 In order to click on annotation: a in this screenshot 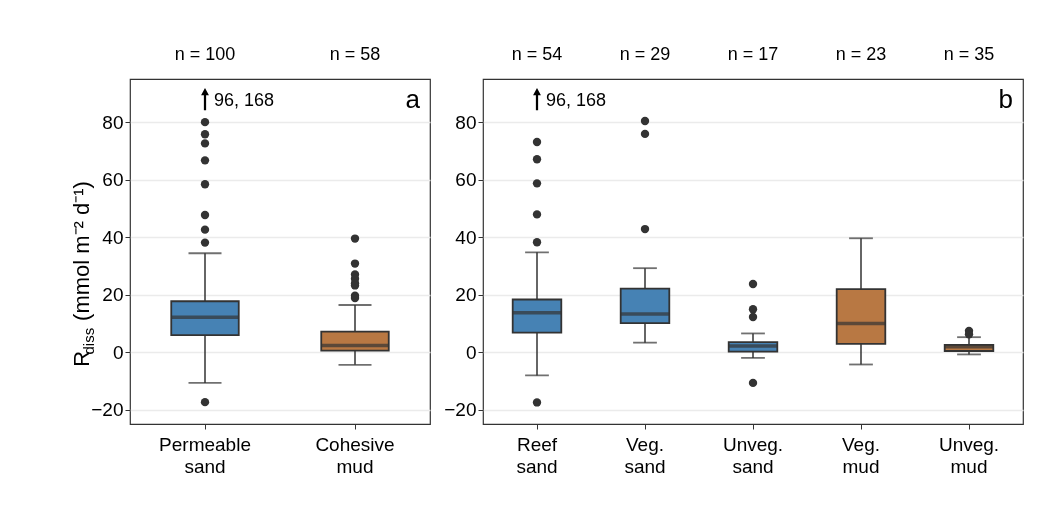, I will do `click(413, 99)`.